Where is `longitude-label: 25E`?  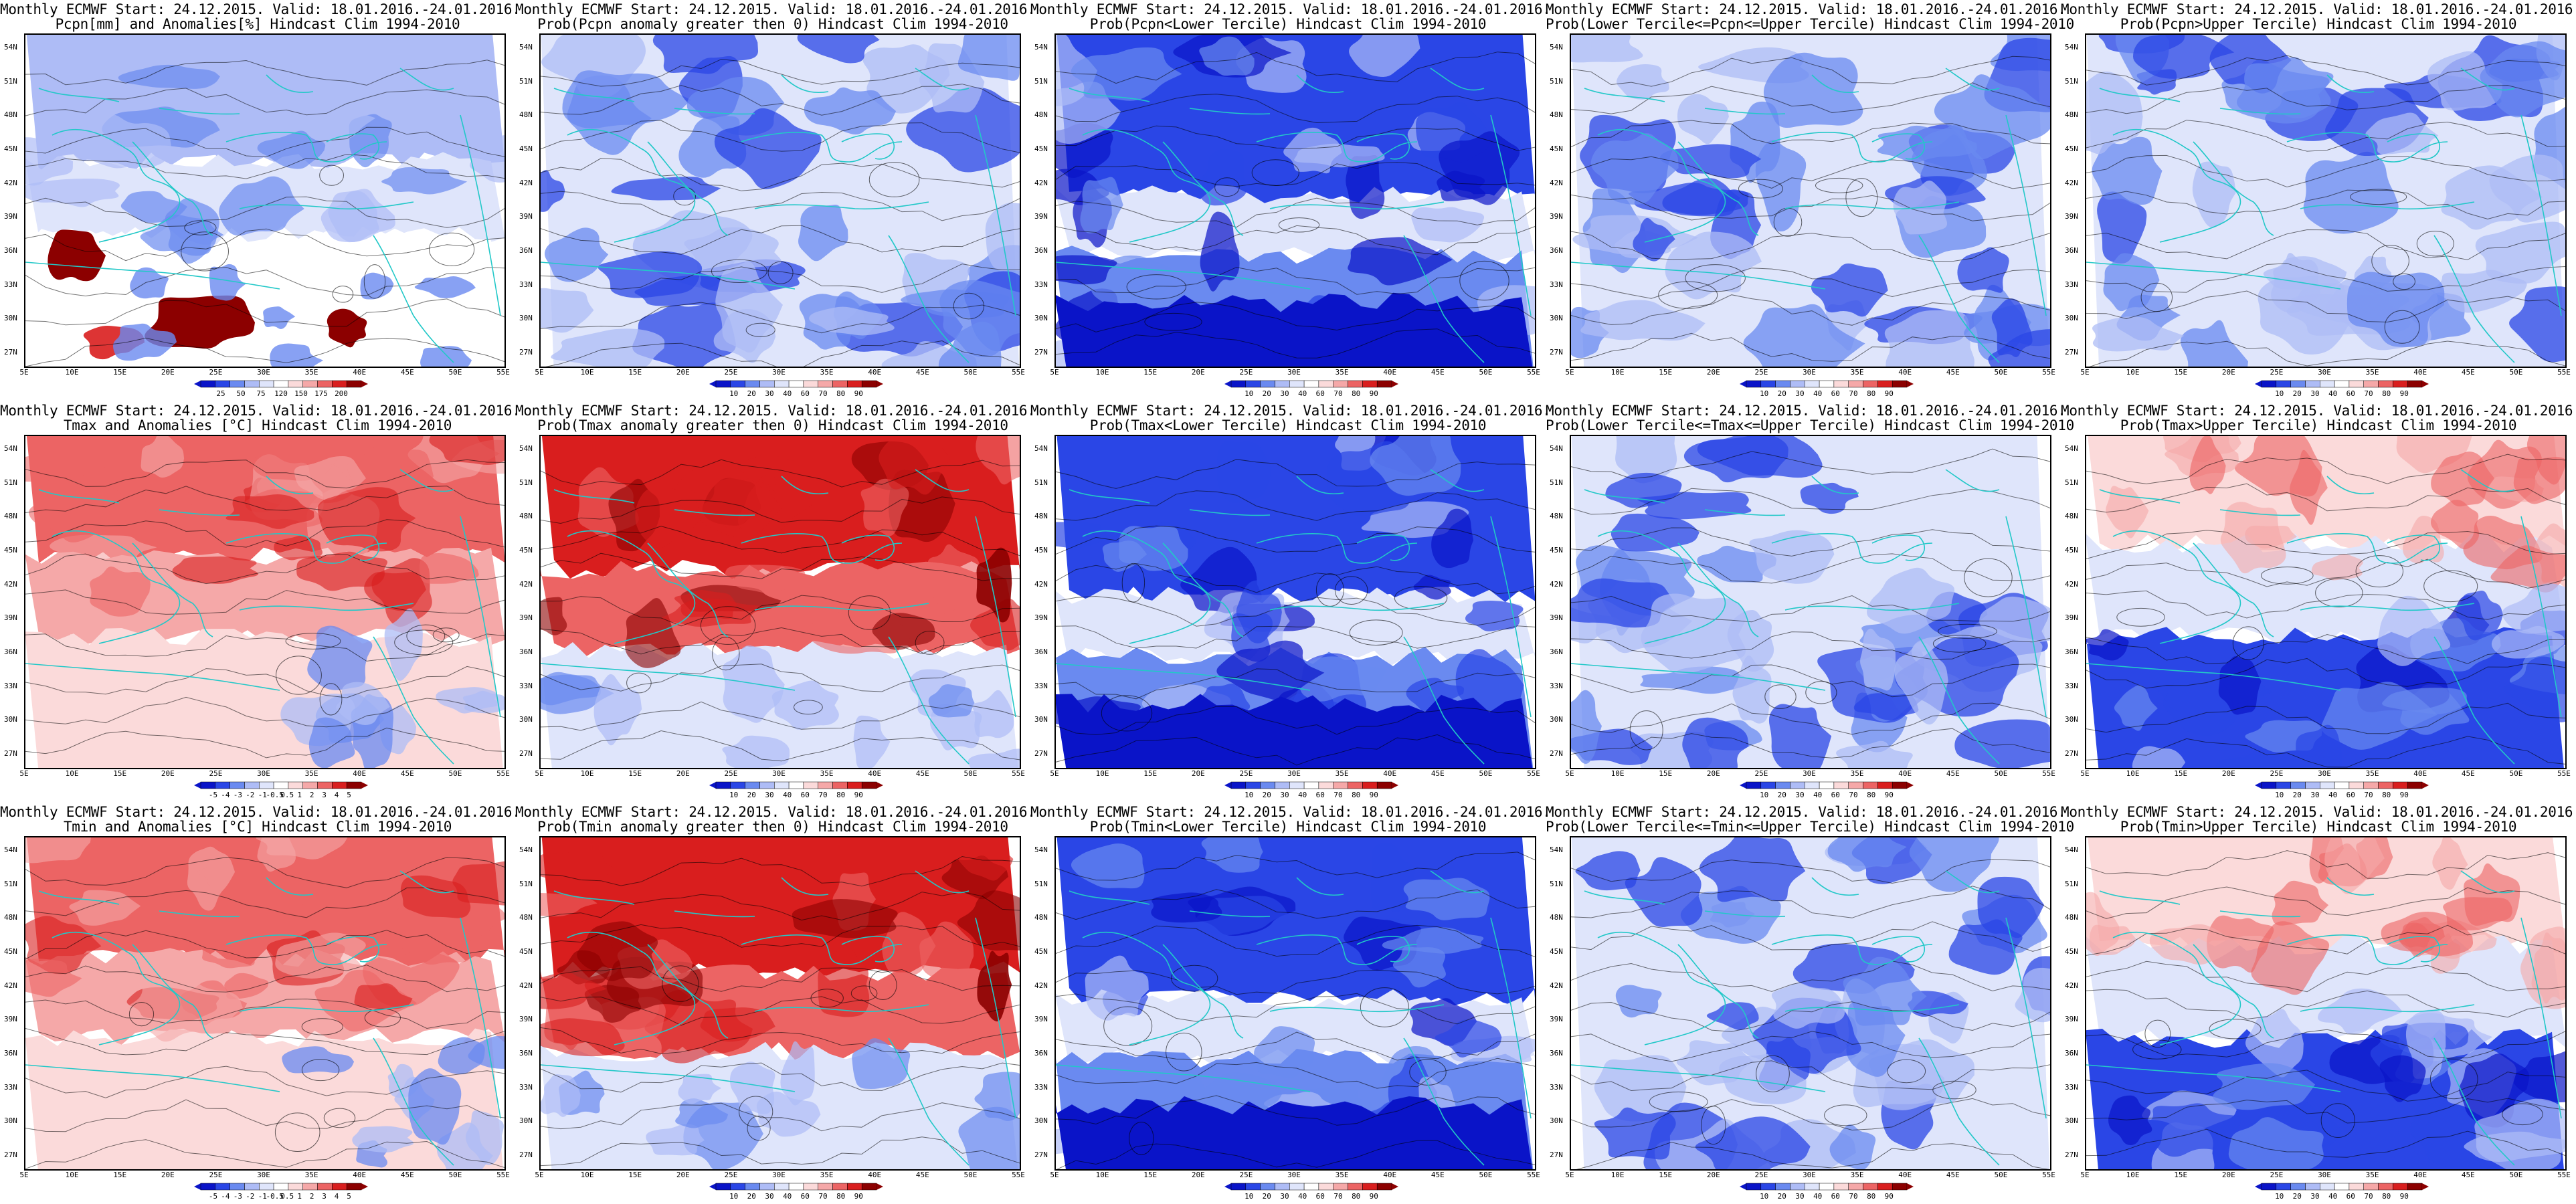 longitude-label: 25E is located at coordinates (1246, 1175).